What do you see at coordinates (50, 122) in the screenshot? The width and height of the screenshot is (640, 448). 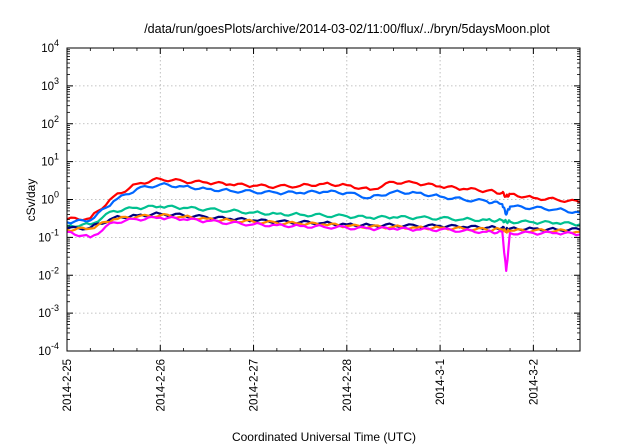 I see `y-tick-label: 10²` at bounding box center [50, 122].